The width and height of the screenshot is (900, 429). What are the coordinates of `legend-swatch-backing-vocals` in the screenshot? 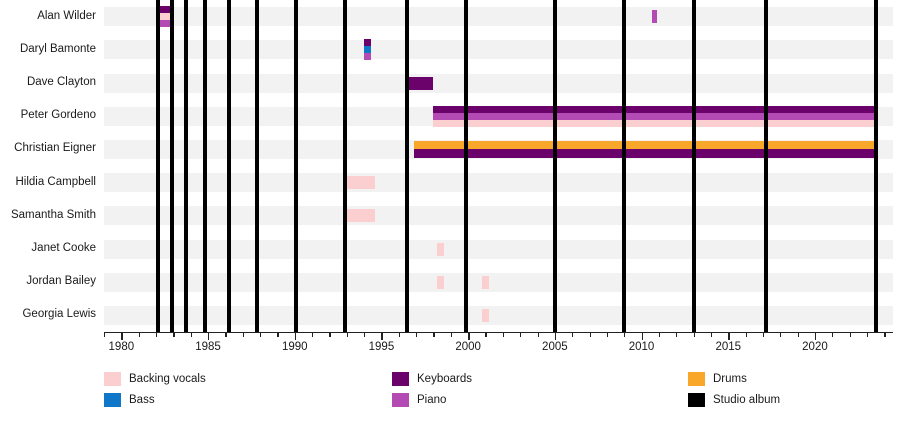 It's located at (112, 379).